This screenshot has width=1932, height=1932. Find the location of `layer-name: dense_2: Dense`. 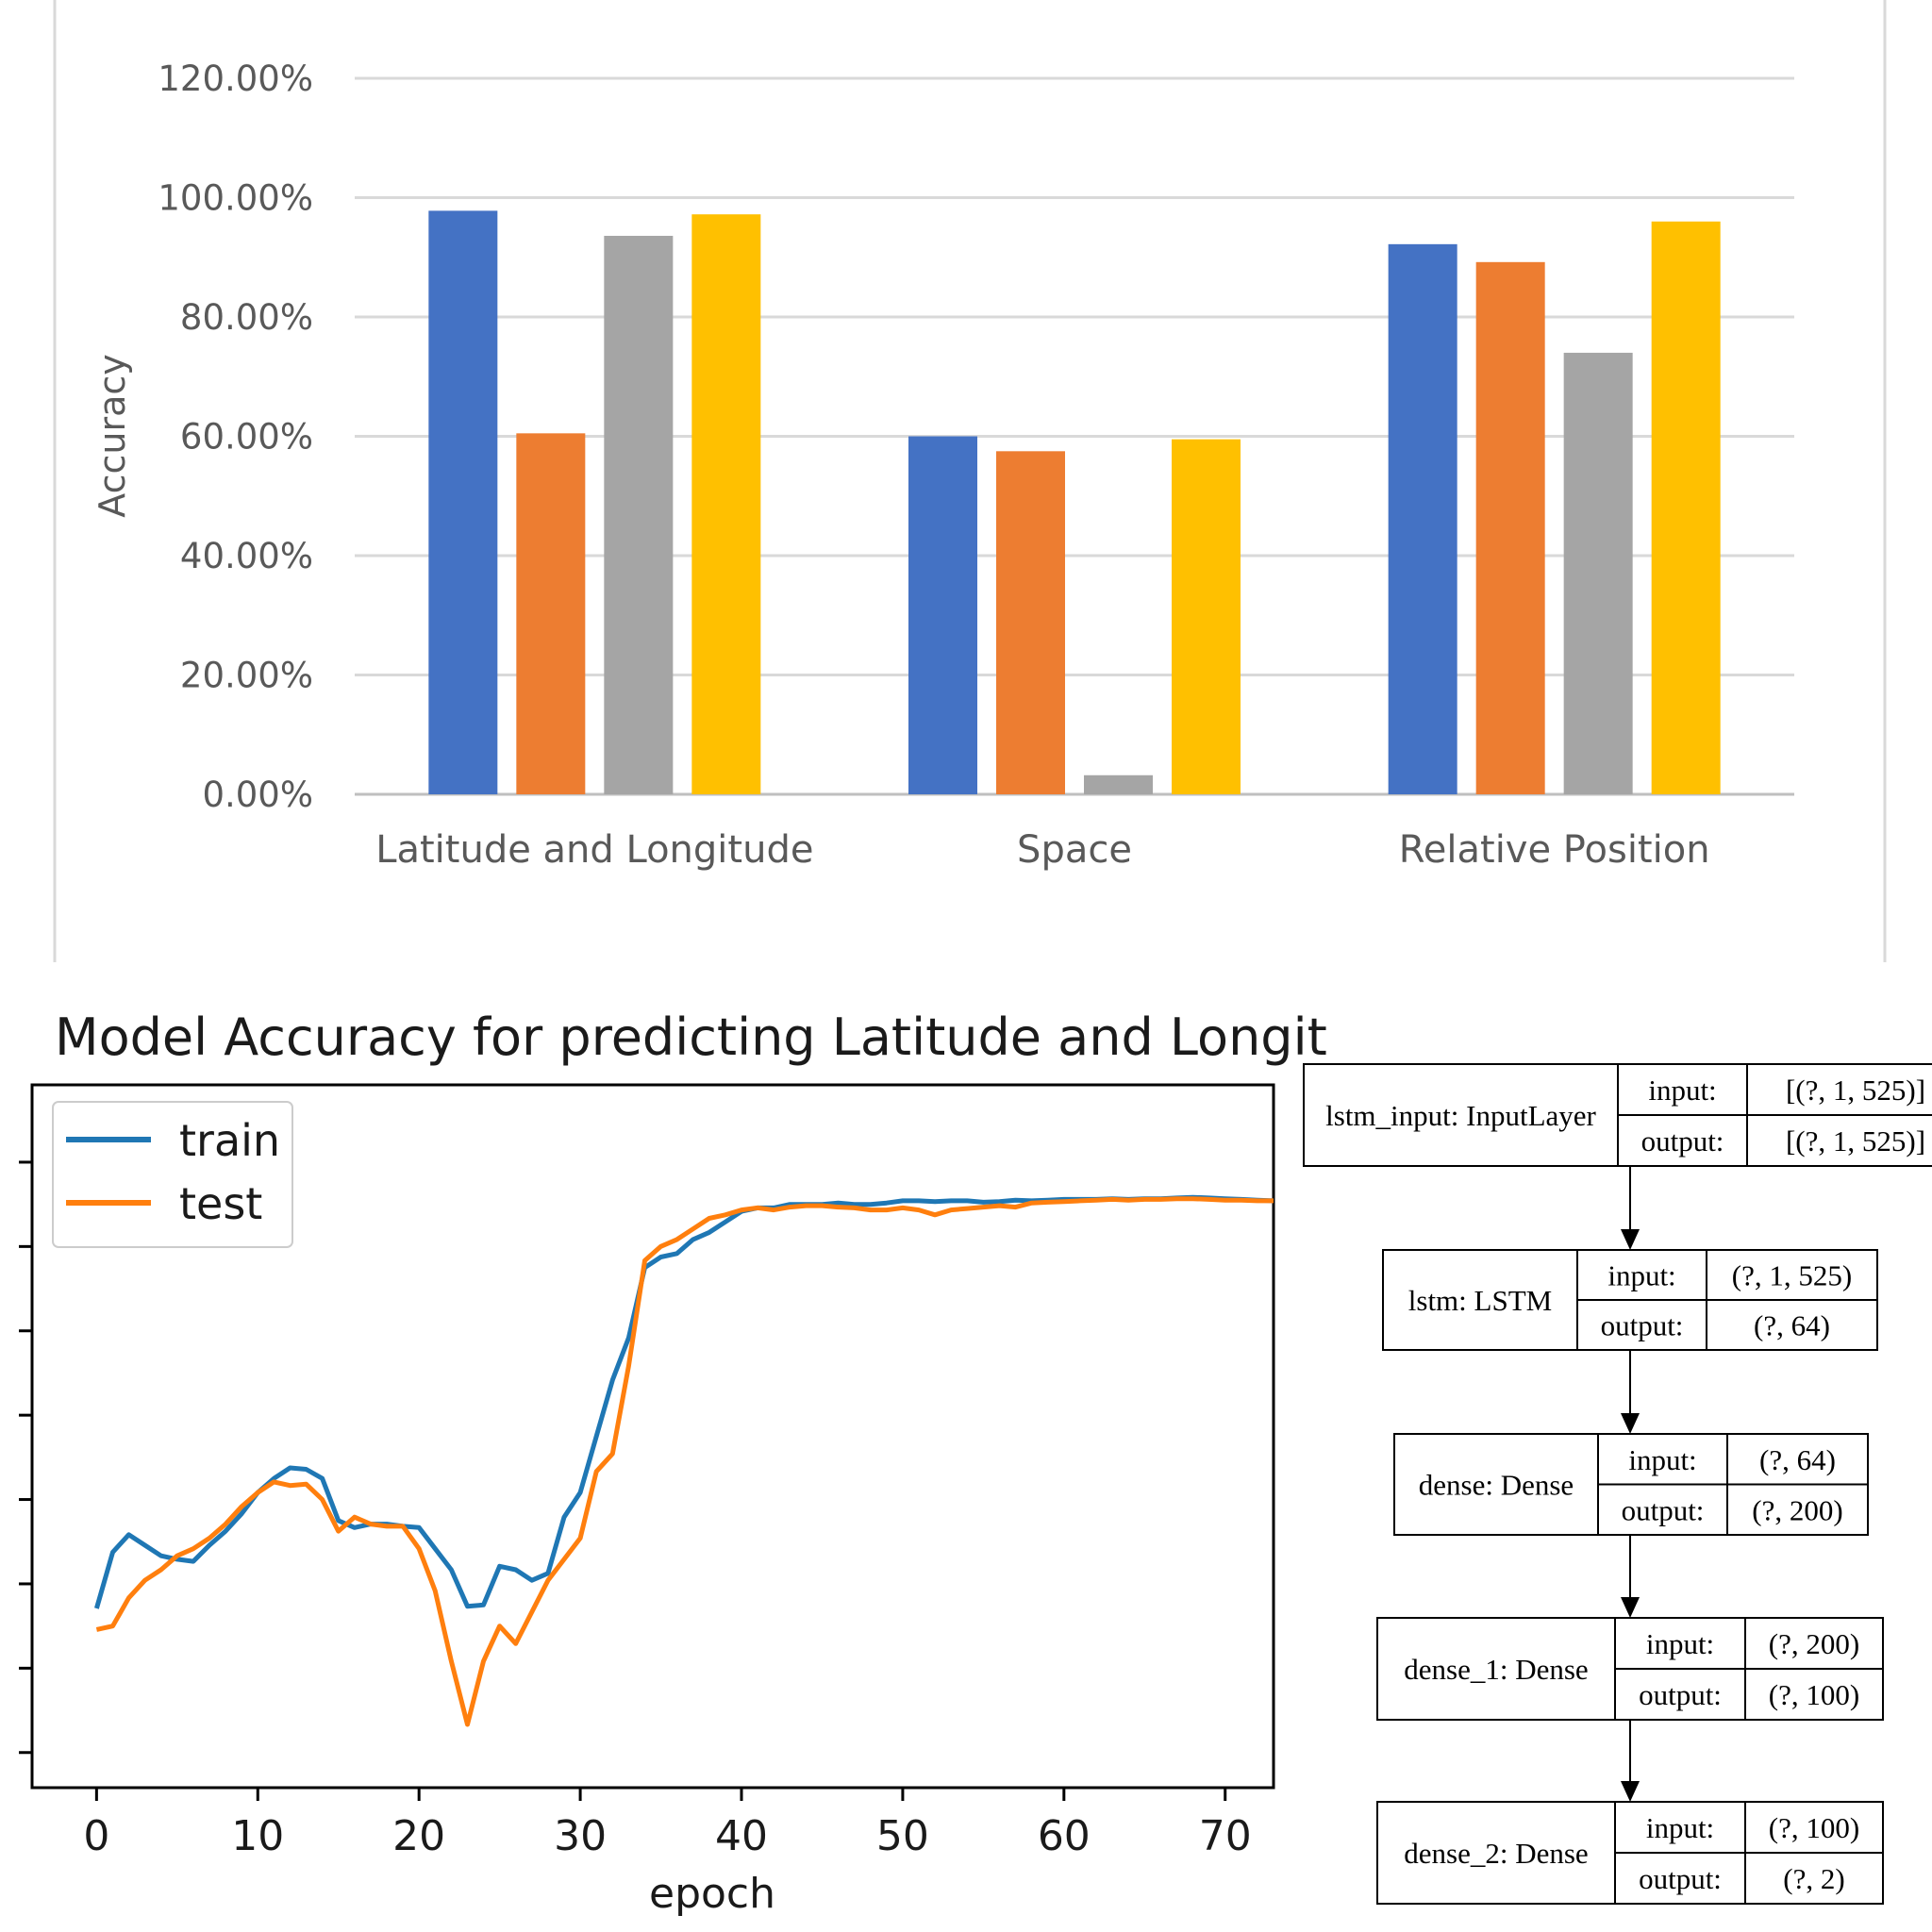

layer-name: dense_2: Dense is located at coordinates (1496, 1853).